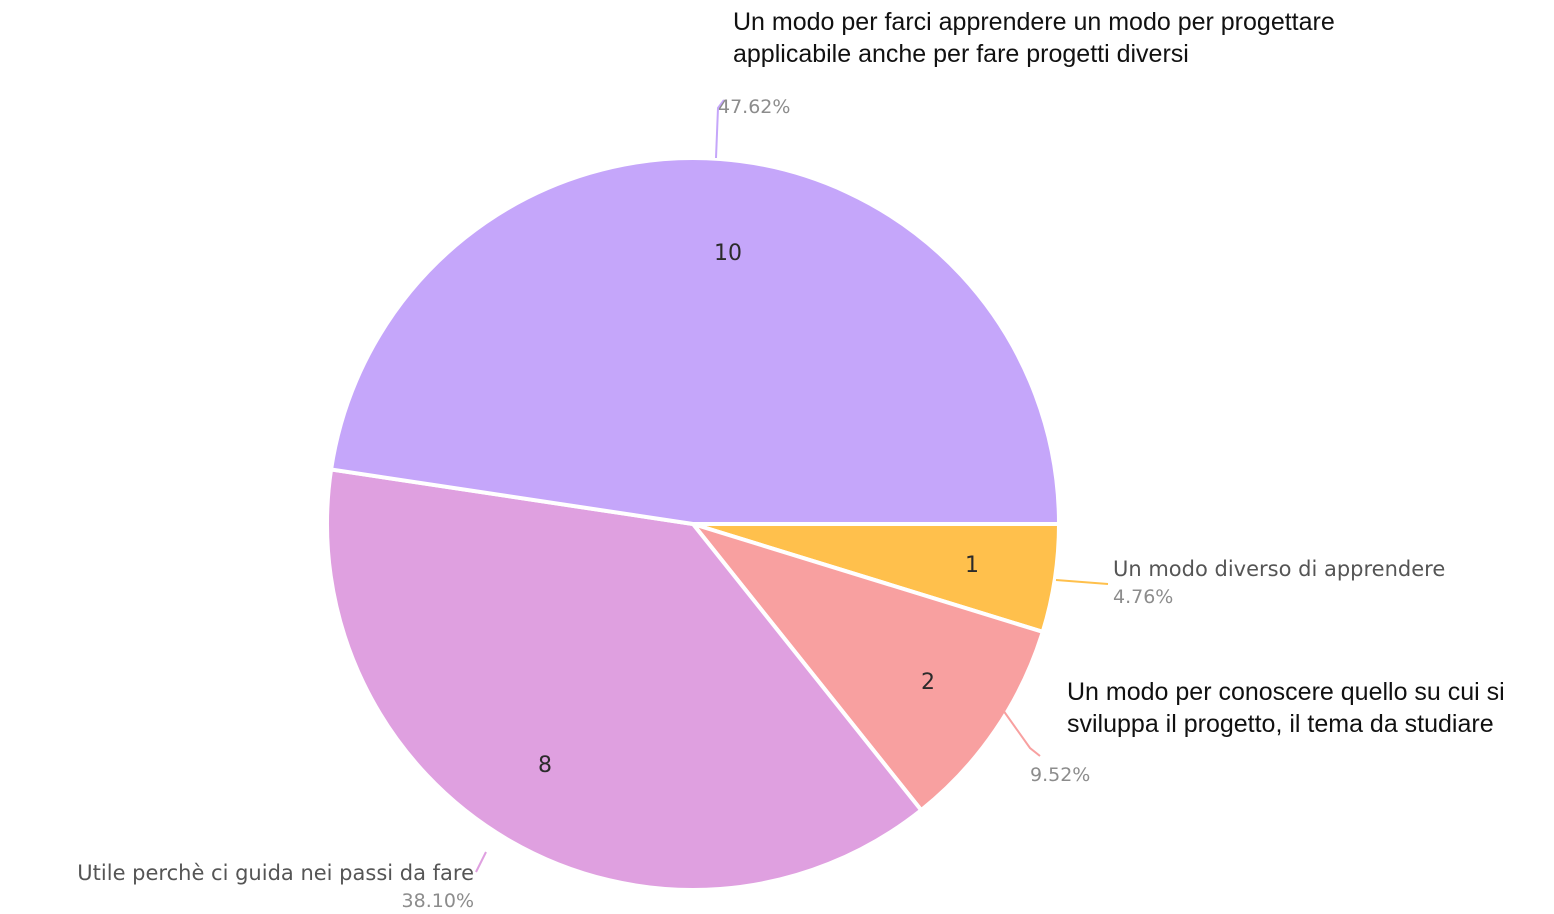 The width and height of the screenshot is (1554, 914). I want to click on pie-slice, so click(866, 666).